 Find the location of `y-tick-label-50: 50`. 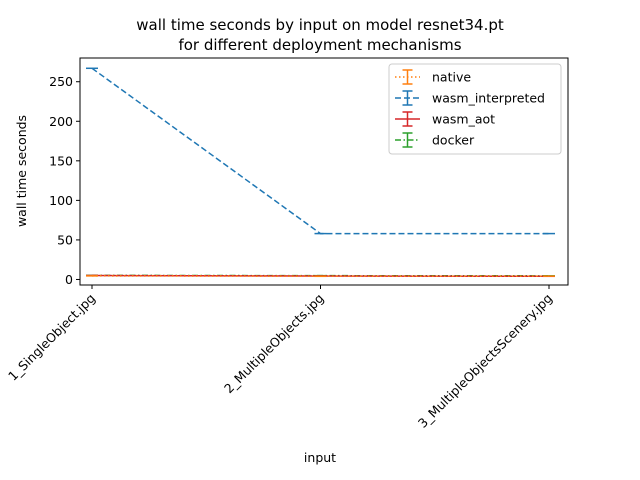

y-tick-label-50: 50 is located at coordinates (65, 239).